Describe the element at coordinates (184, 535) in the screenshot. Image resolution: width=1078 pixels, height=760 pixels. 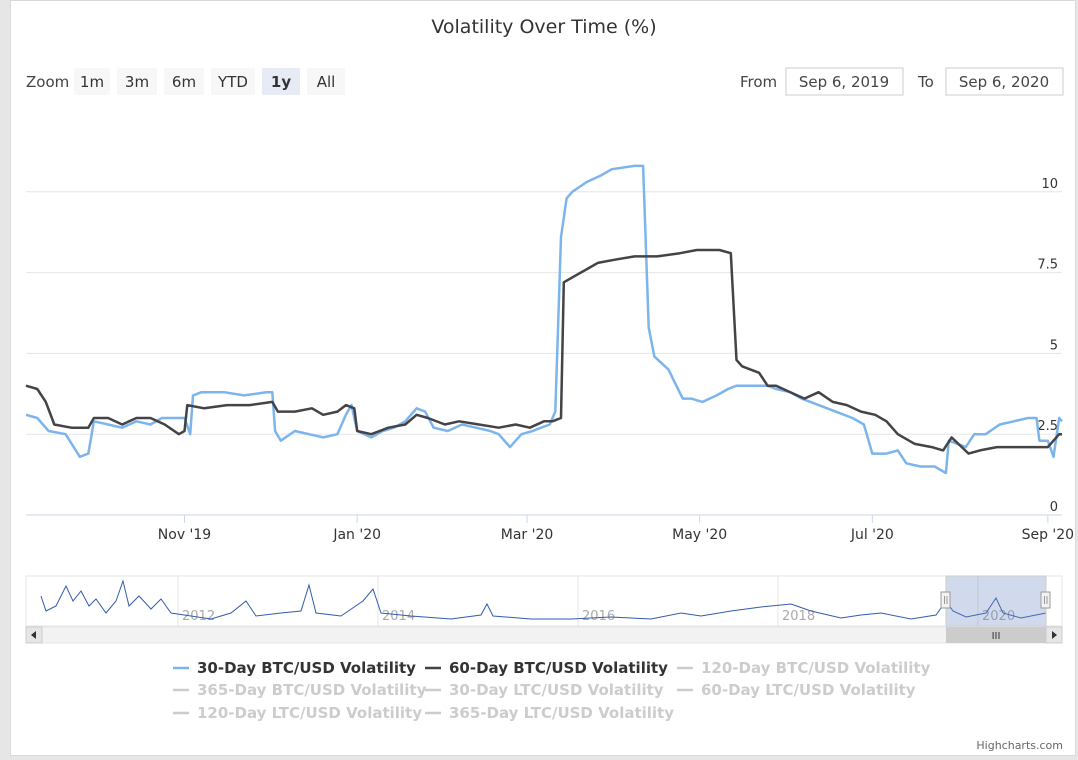
I see `x-tick-label: Nov '19` at that location.